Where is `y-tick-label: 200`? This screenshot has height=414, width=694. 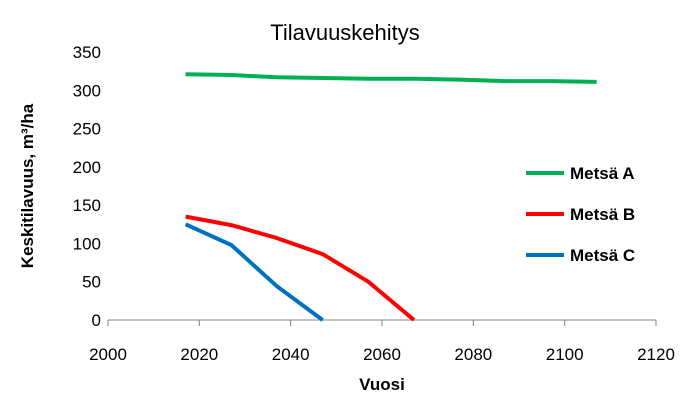 y-tick-label: 200 is located at coordinates (87, 167).